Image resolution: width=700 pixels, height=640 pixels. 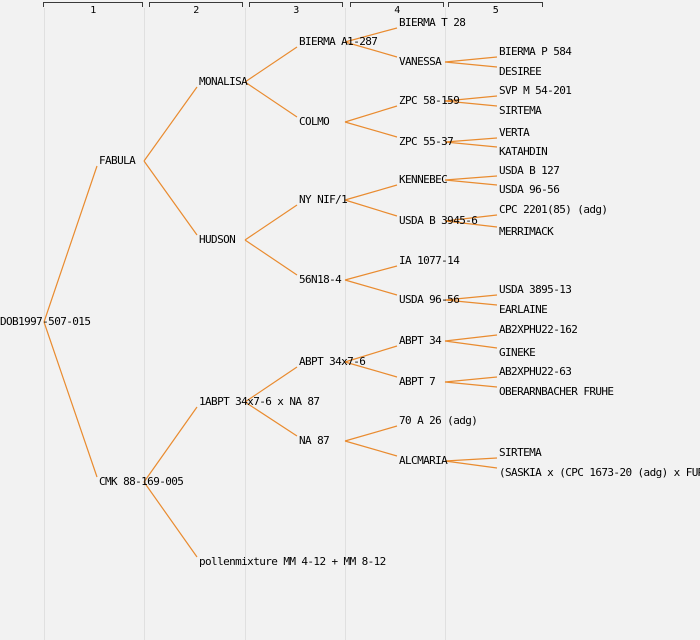 I want to click on tree-node-label: BIERMA A1-287, so click(x=338, y=41).